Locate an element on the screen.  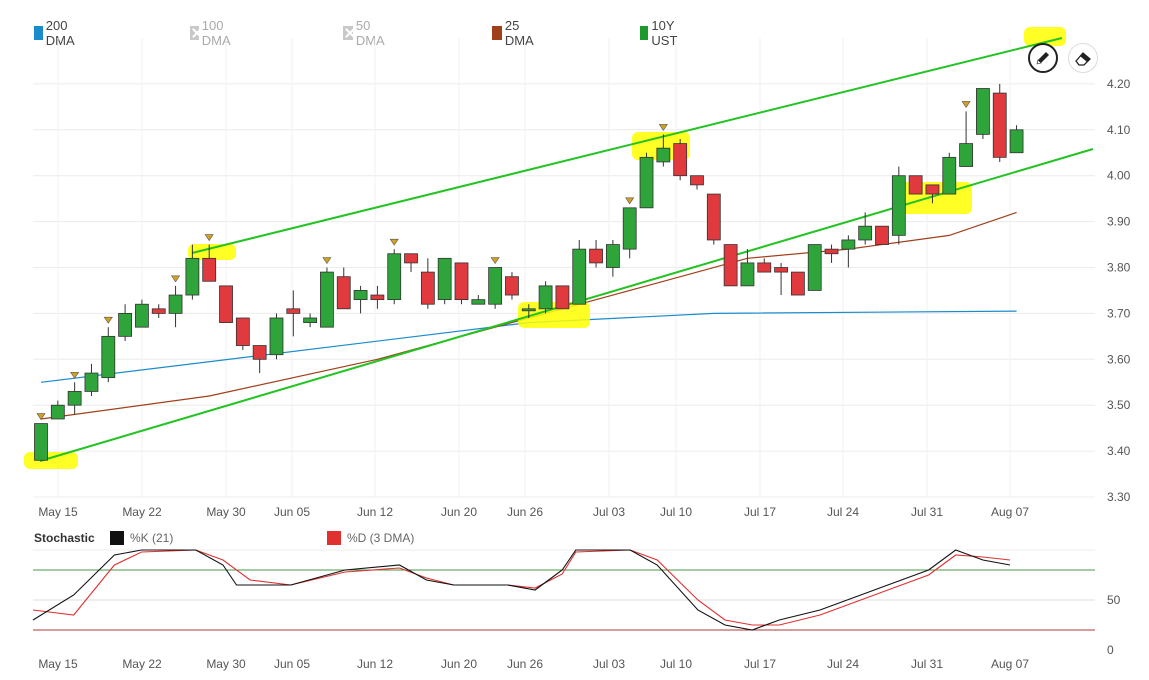
pencil-icon is located at coordinates (1042, 58).